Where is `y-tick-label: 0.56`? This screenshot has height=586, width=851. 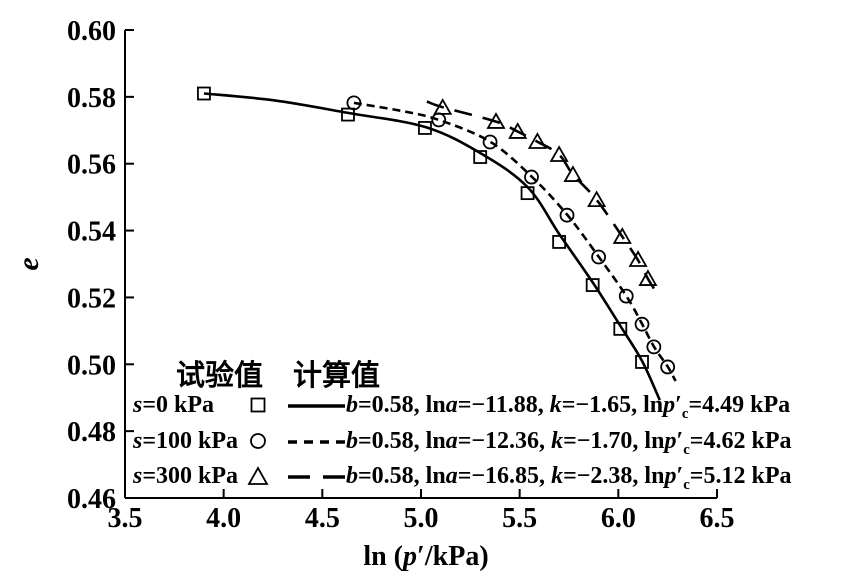 y-tick-label: 0.56 is located at coordinates (91, 165).